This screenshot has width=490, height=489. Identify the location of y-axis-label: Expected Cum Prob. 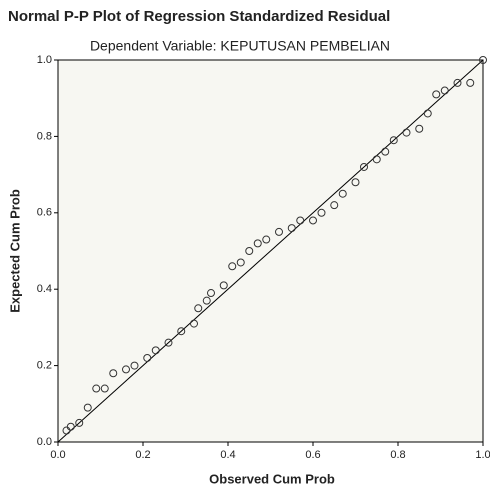
(14, 251).